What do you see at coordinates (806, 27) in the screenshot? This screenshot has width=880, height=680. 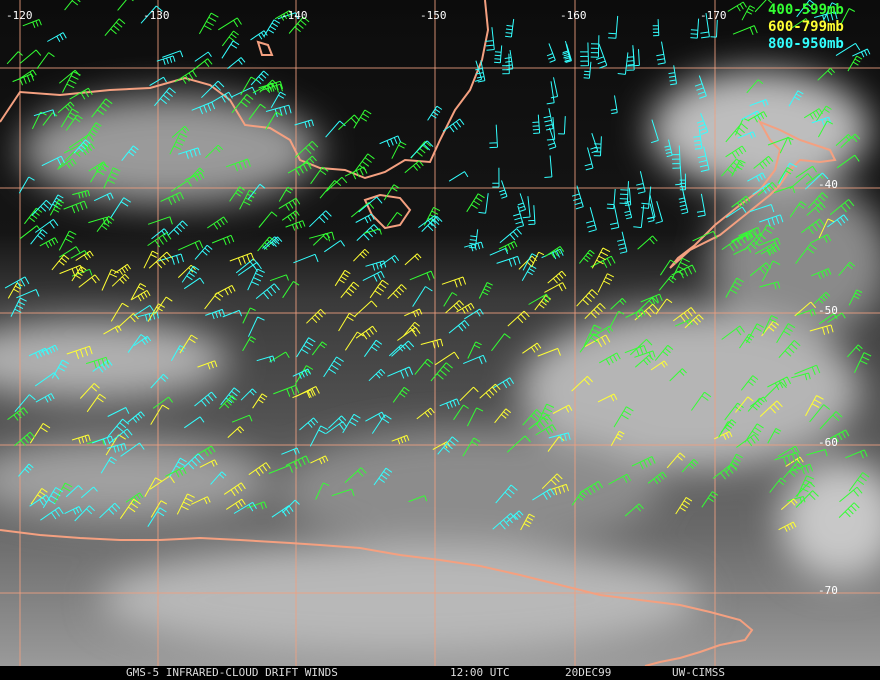 I see `legend-entry: 600-799mb` at bounding box center [806, 27].